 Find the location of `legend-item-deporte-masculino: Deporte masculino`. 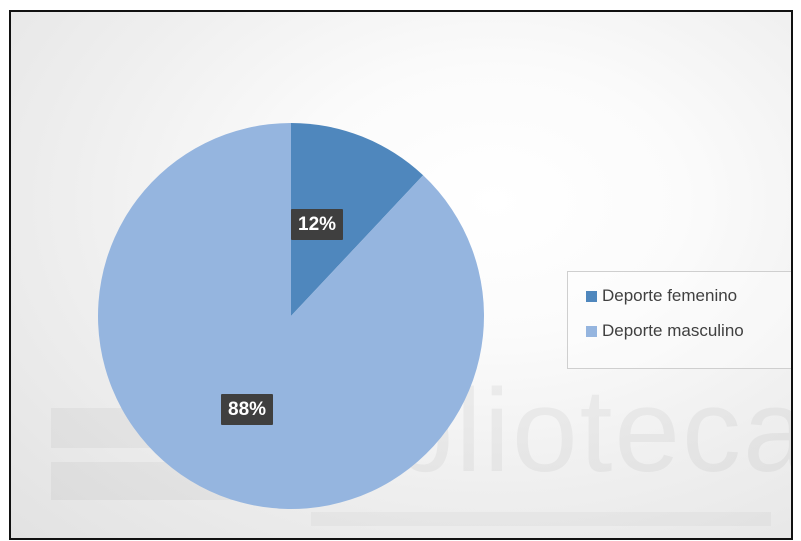

legend-item-deporte-masculino: Deporte masculino is located at coordinates (665, 331).